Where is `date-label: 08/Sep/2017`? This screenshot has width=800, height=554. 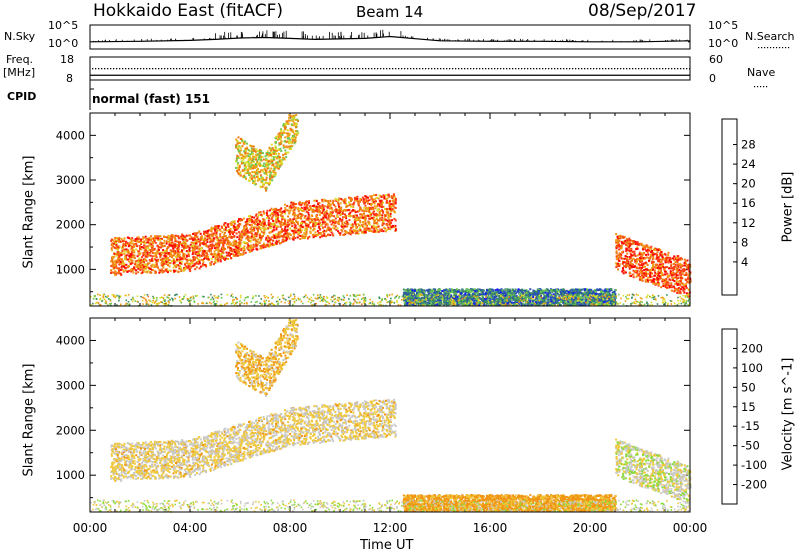
date-label: 08/Sep/2017 is located at coordinates (642, 11).